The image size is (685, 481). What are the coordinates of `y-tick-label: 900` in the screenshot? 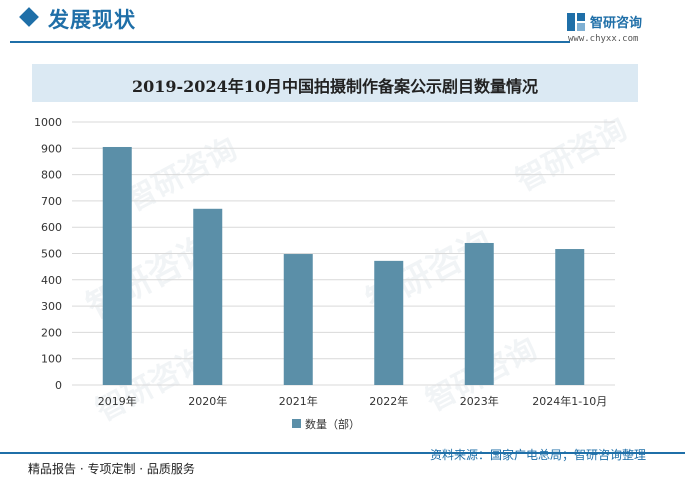 It's located at (51, 148).